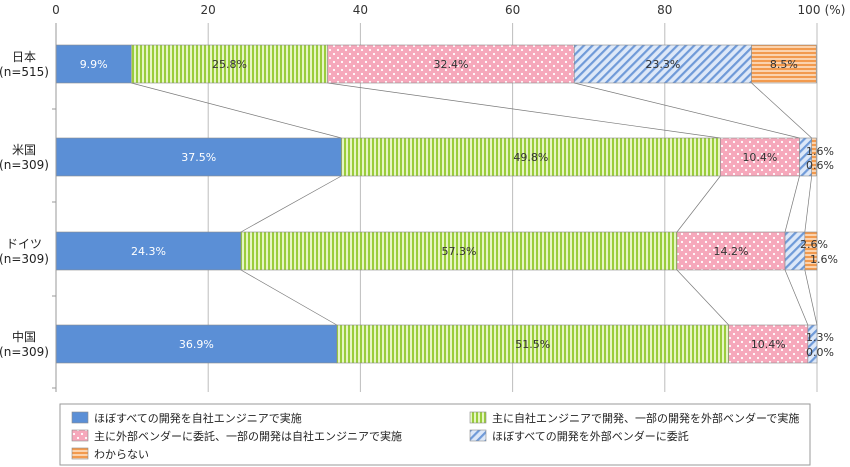 Image resolution: width=850 pixels, height=467 pixels. What do you see at coordinates (208, 10) in the screenshot?
I see `x-tick-label: 20` at bounding box center [208, 10].